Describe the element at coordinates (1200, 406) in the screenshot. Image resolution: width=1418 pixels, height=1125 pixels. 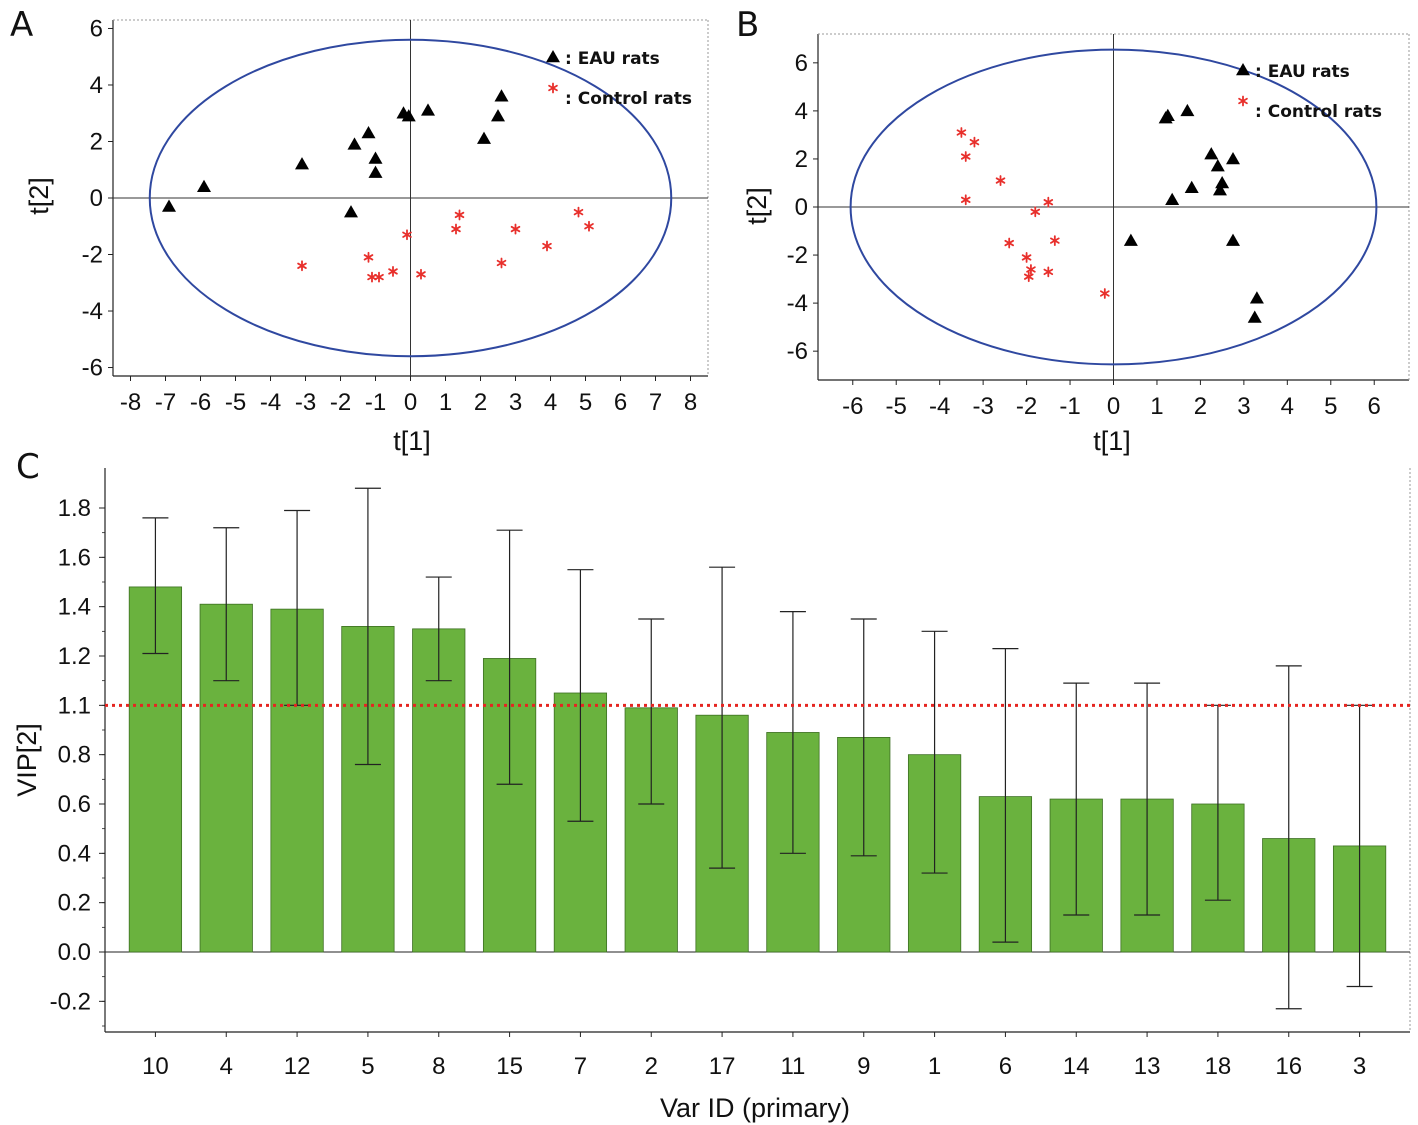
I see `plot-b-x-tick-label: 2` at that location.